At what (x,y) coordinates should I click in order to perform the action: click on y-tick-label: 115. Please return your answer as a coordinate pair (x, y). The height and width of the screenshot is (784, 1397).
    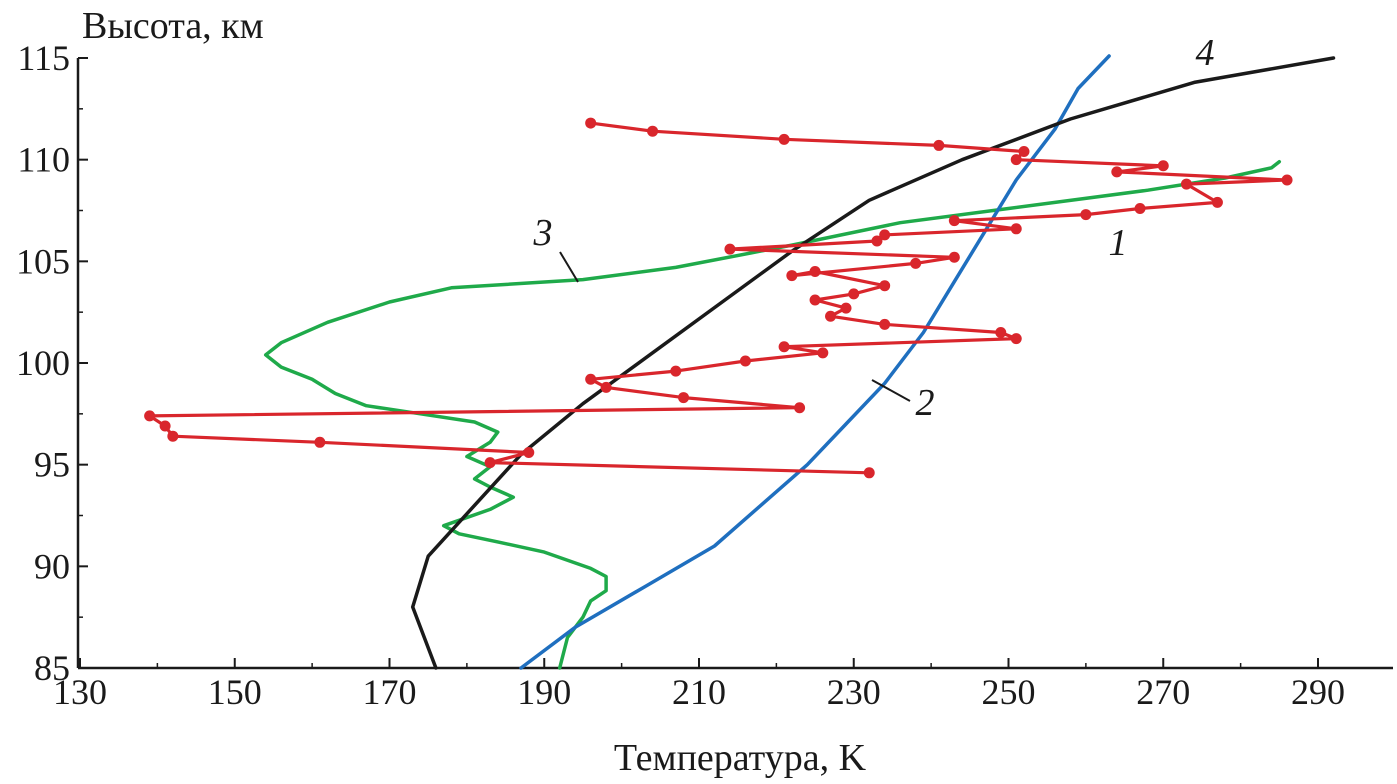
    Looking at the image, I should click on (43, 58).